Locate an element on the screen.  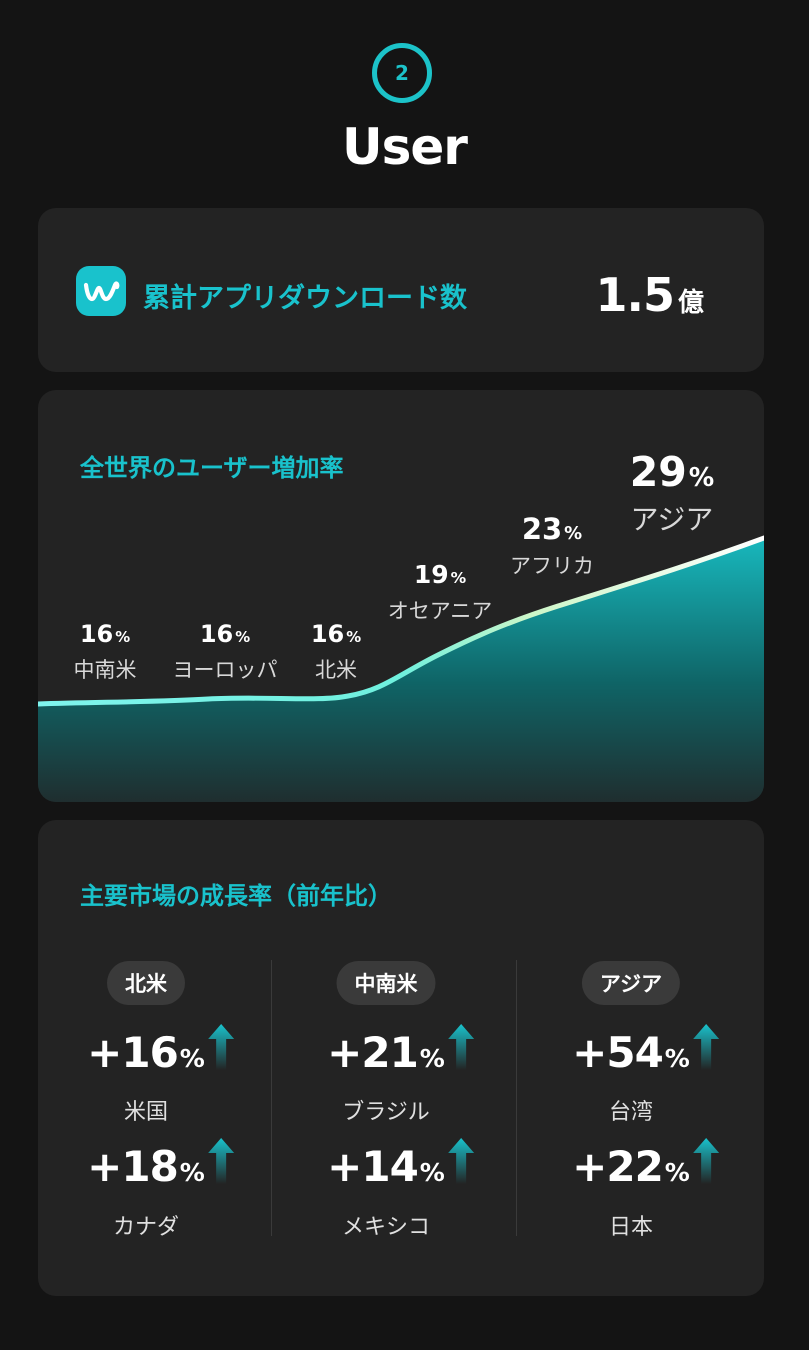
metric-value: +54 is located at coordinates (618, 1052).